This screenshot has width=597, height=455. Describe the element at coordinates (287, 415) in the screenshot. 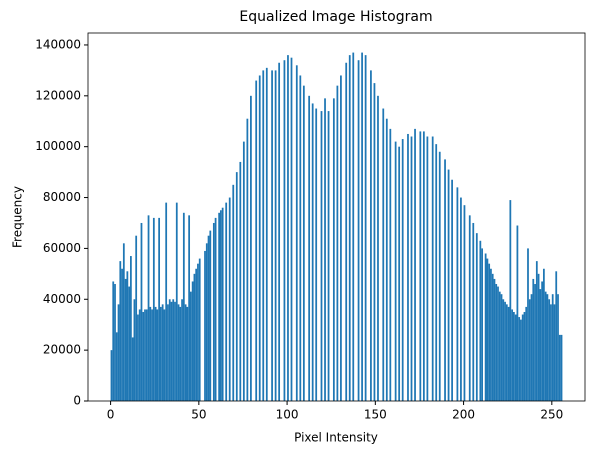

I see `x-tick-label: 100` at that location.